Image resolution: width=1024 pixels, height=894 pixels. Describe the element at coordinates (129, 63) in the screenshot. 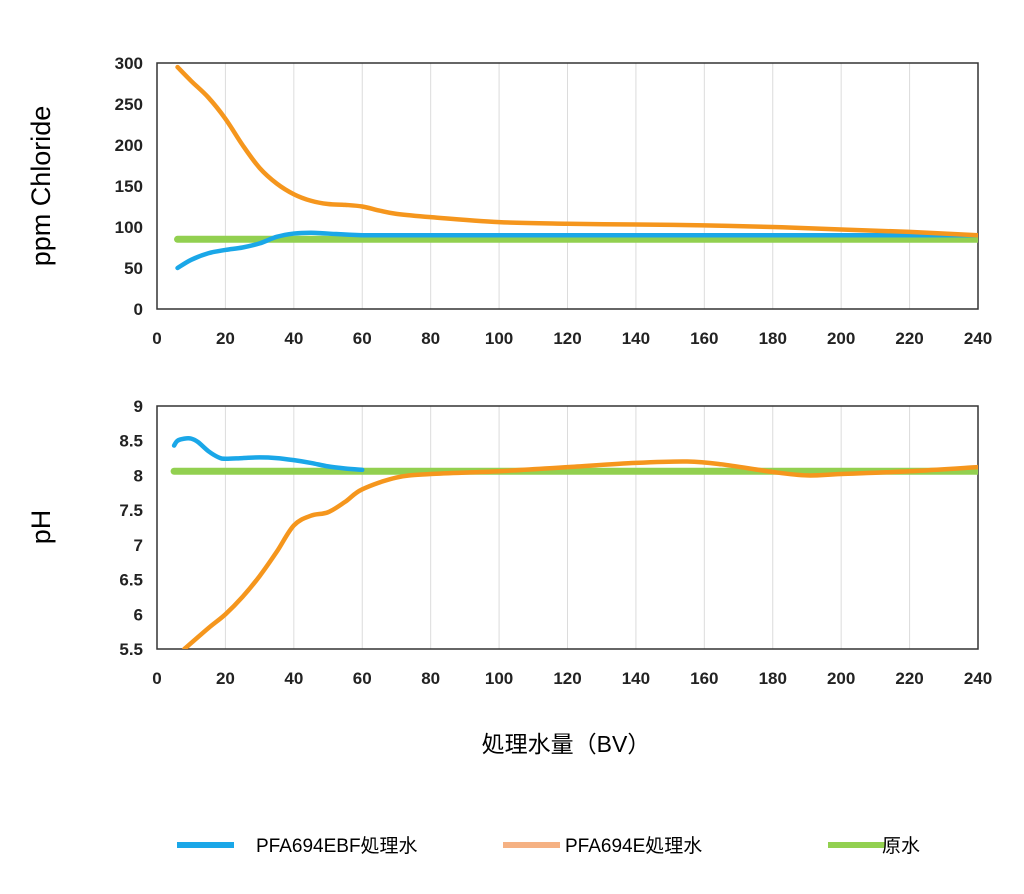

I see `y-tick-label: 300` at that location.